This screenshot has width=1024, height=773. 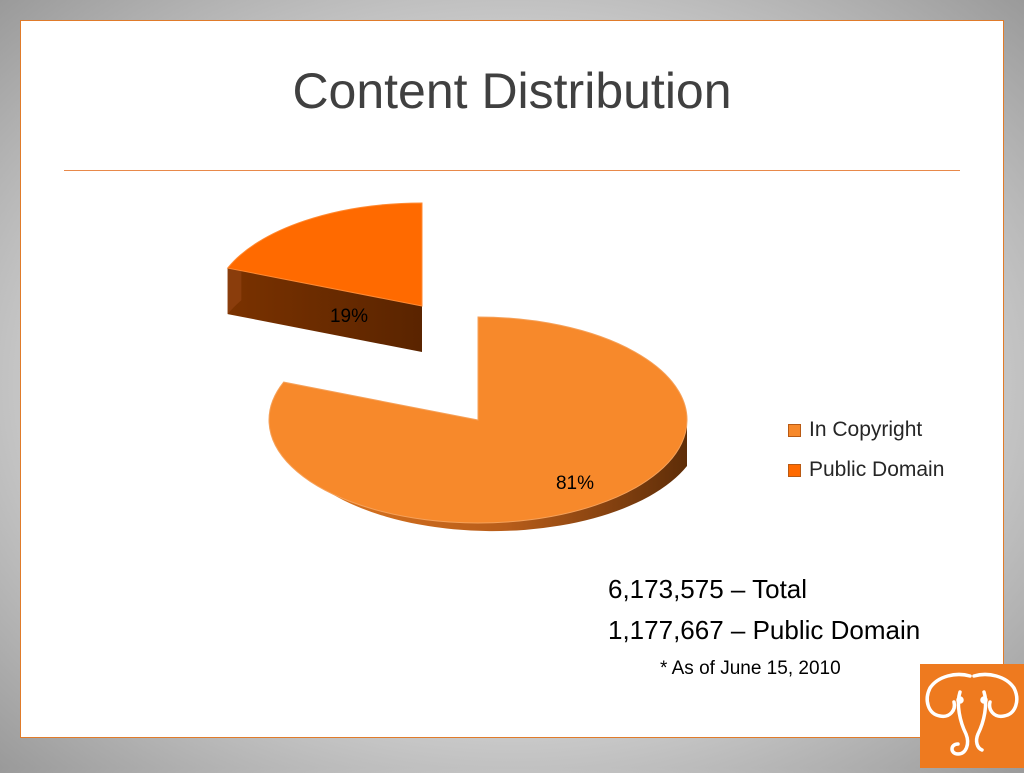 I want to click on legend-swatch-in-copyright, so click(x=794, y=430).